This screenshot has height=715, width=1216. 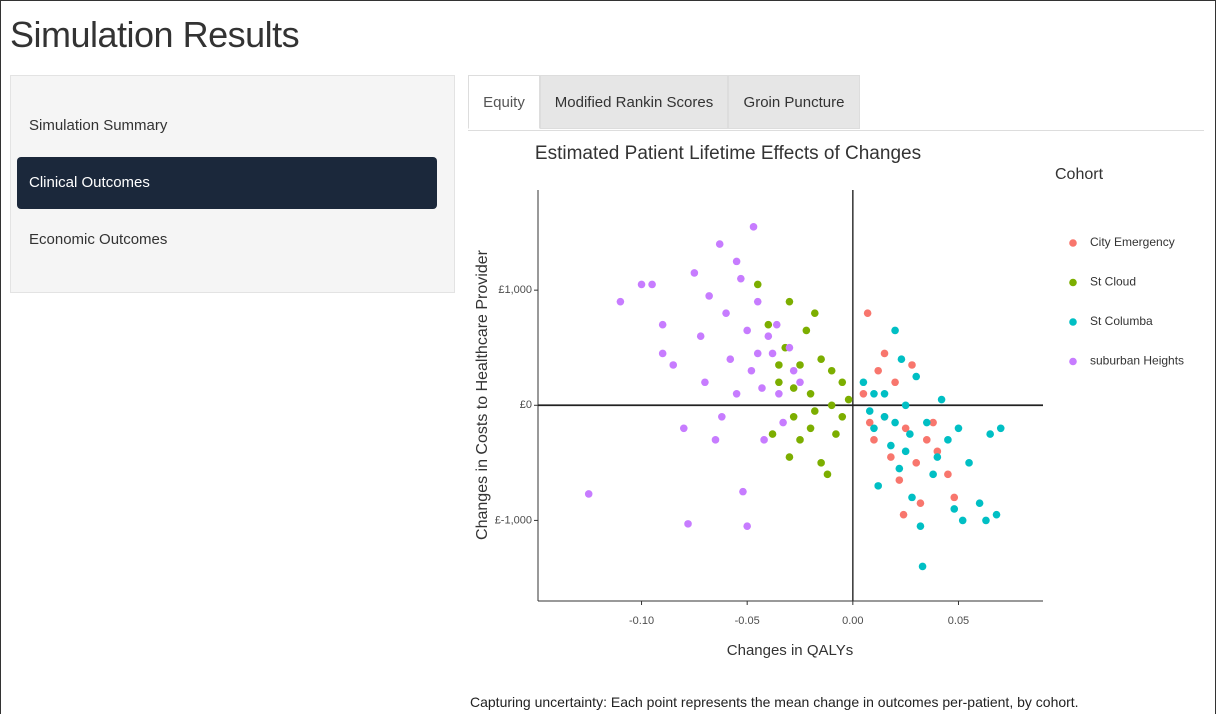 I want to click on y-axis-label: Changes in Costs to Healthcare Provider, so click(x=482, y=394).